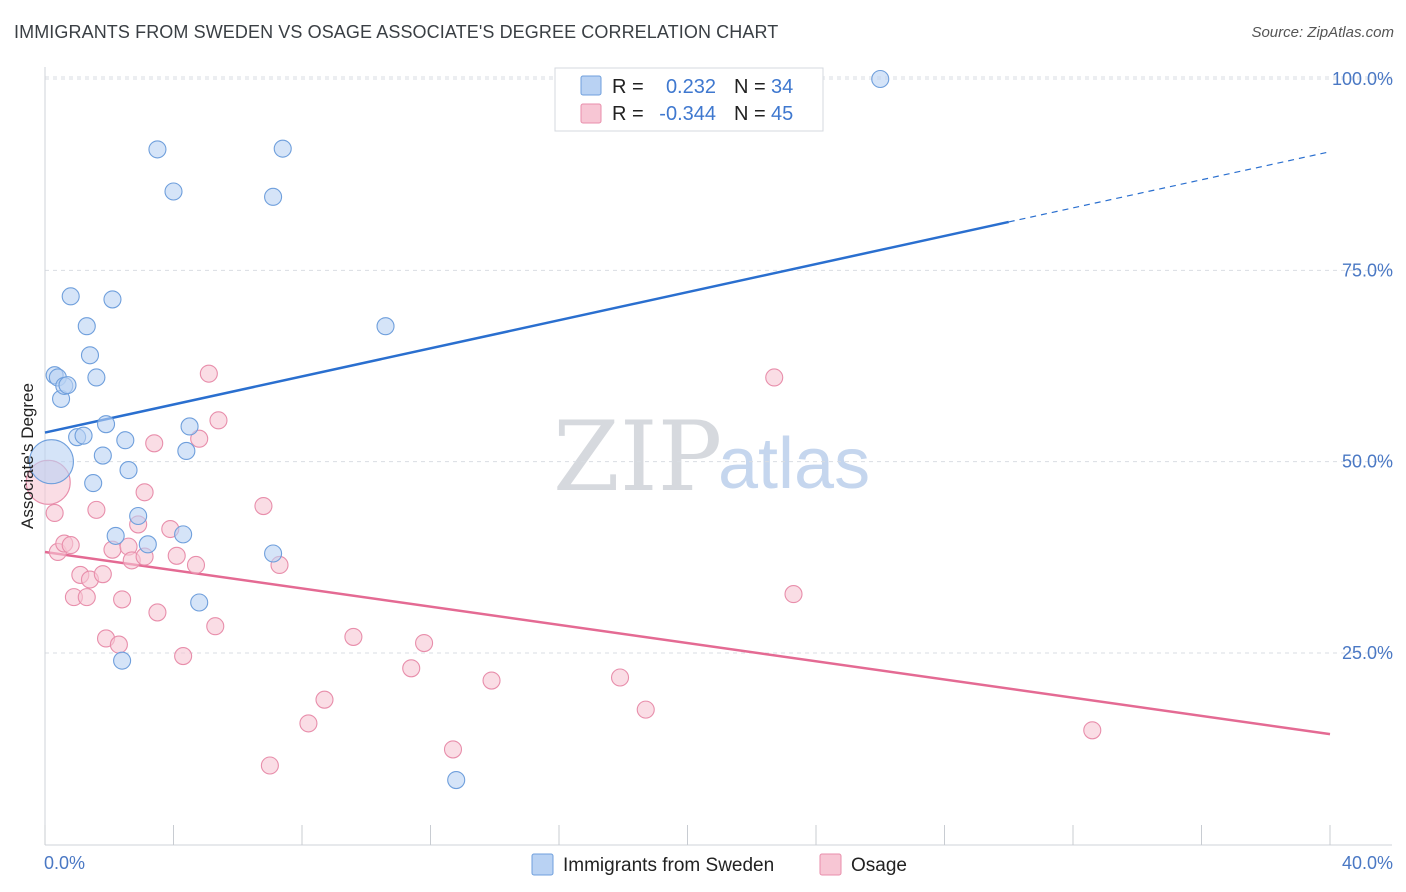 The width and height of the screenshot is (1406, 892). I want to click on legend-swatch-osage, so click(591, 113).